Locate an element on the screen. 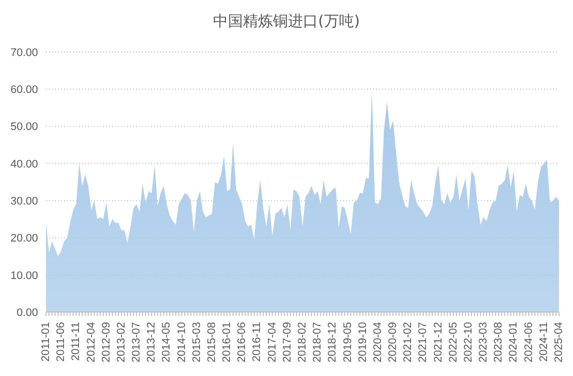 This screenshot has width=573, height=376. x-tick-label: 2022-05 is located at coordinates (453, 342).